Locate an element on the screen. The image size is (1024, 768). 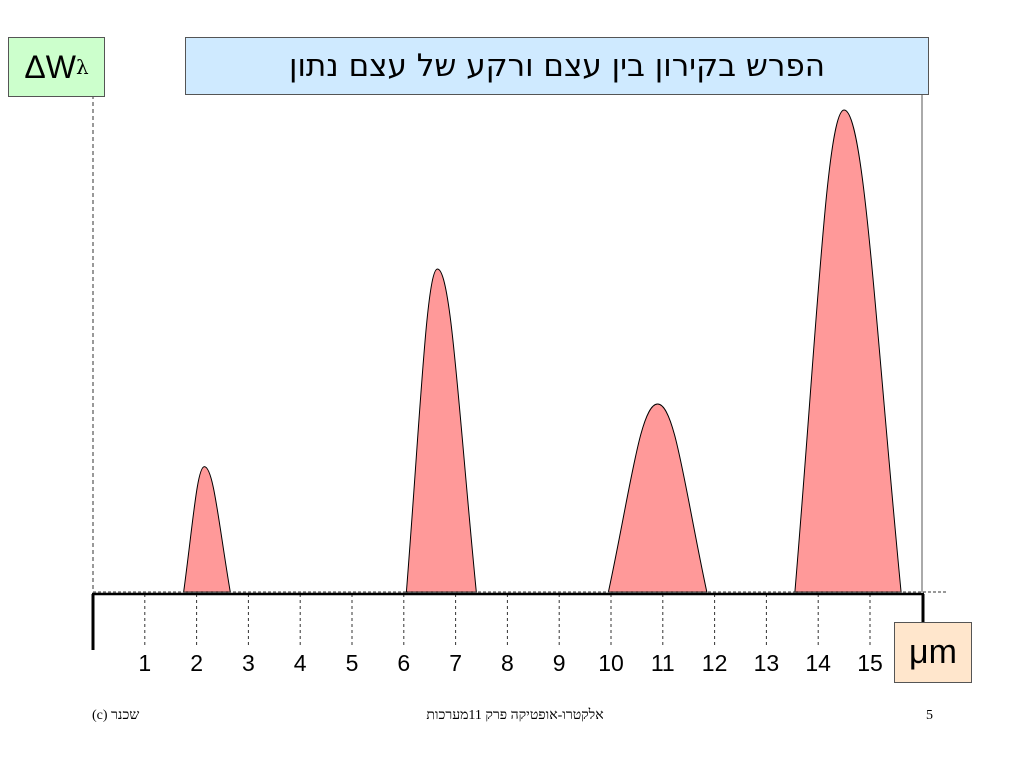
chart-title: הפרש בקירון בין עצם ורקע של עצם נתון is located at coordinates (557, 66).